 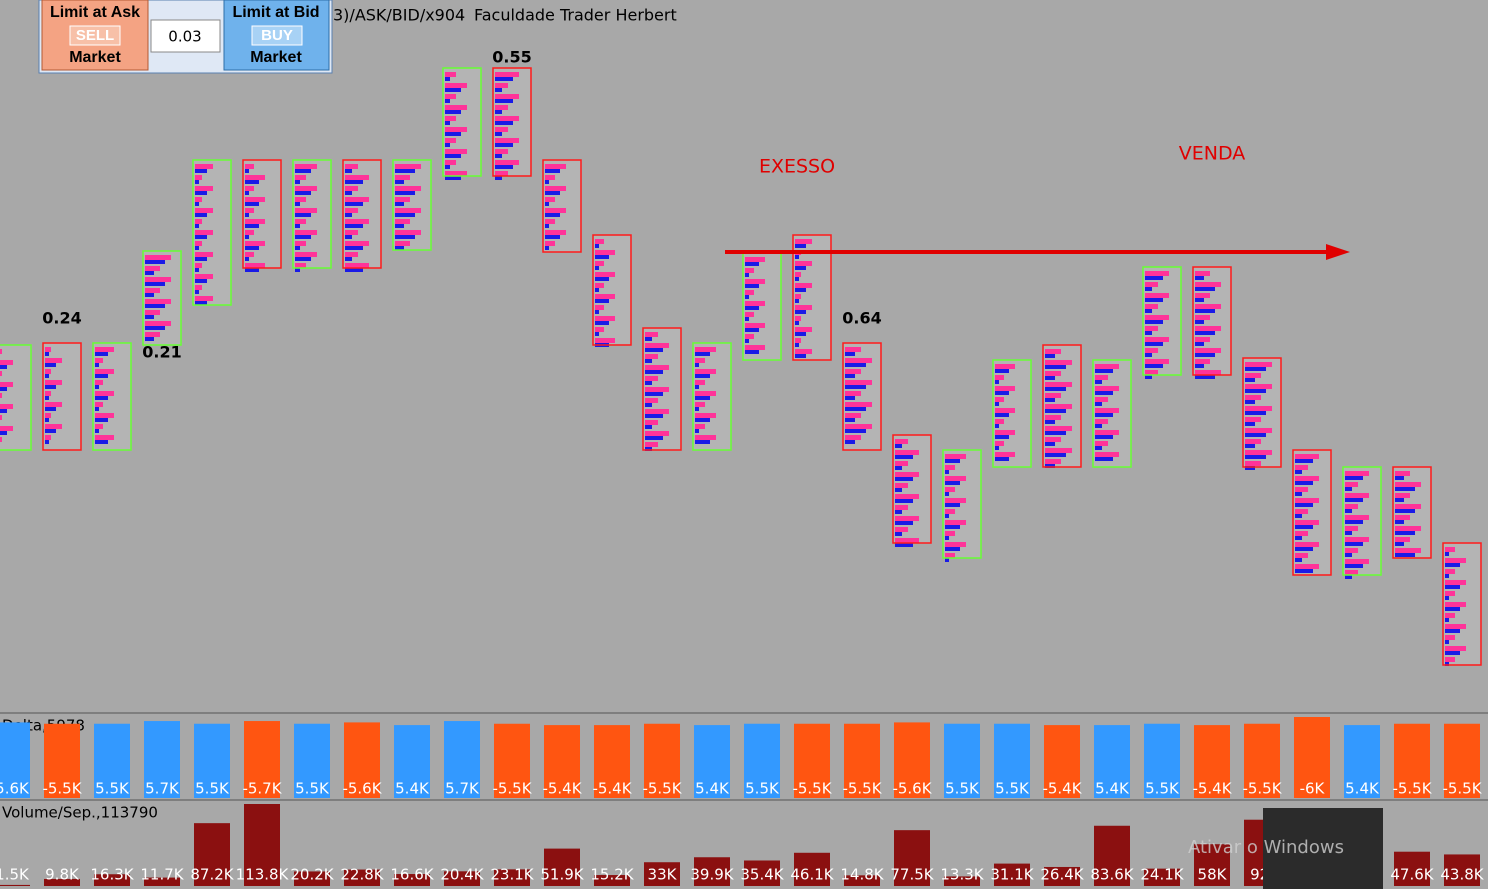 What do you see at coordinates (277, 35) in the screenshot?
I see `buy-button` at bounding box center [277, 35].